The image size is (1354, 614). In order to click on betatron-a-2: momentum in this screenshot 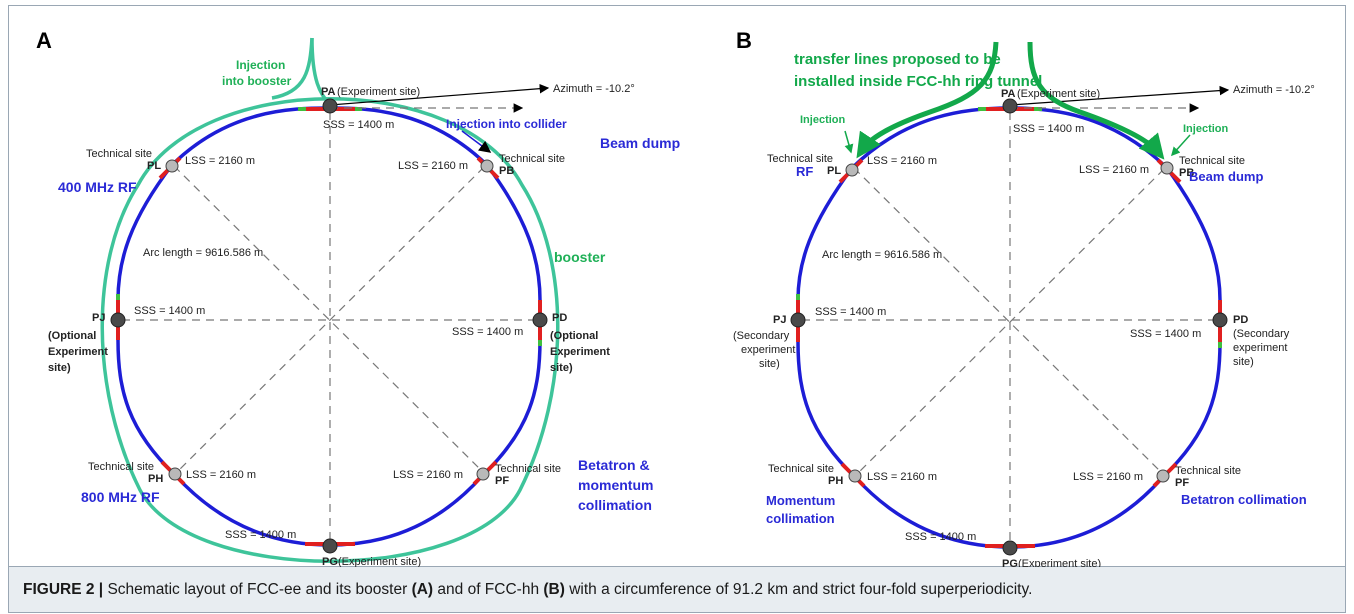, I will do `click(615, 485)`.